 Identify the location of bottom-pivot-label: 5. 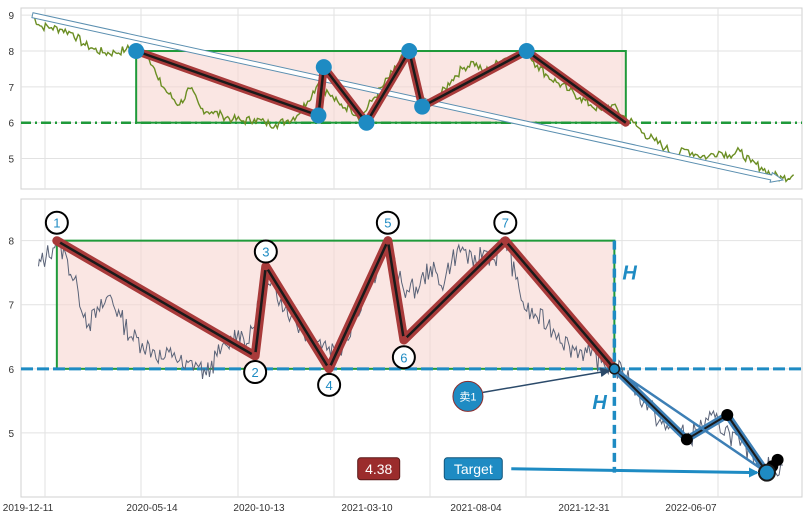
(387, 223).